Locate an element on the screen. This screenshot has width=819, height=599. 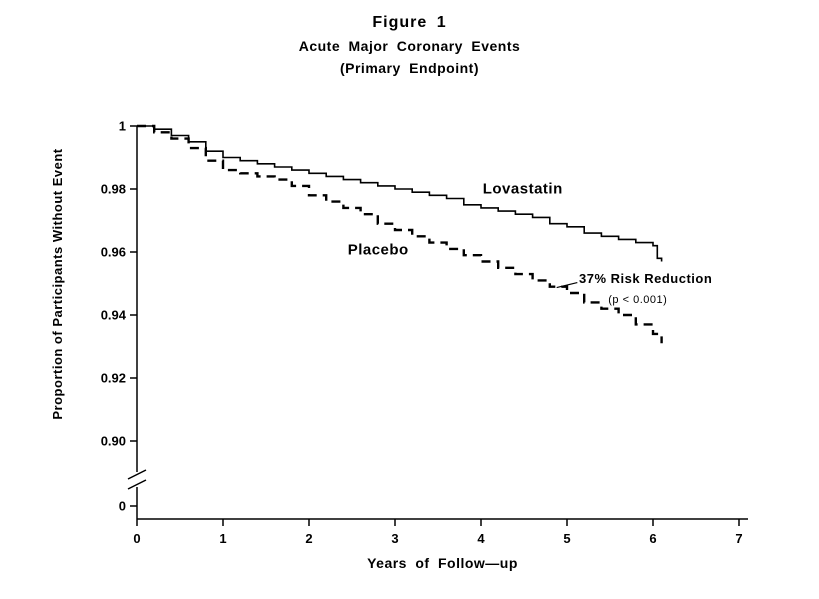
figure-subtitle-line1: Acute Major Coronary Events is located at coordinates (409, 46).